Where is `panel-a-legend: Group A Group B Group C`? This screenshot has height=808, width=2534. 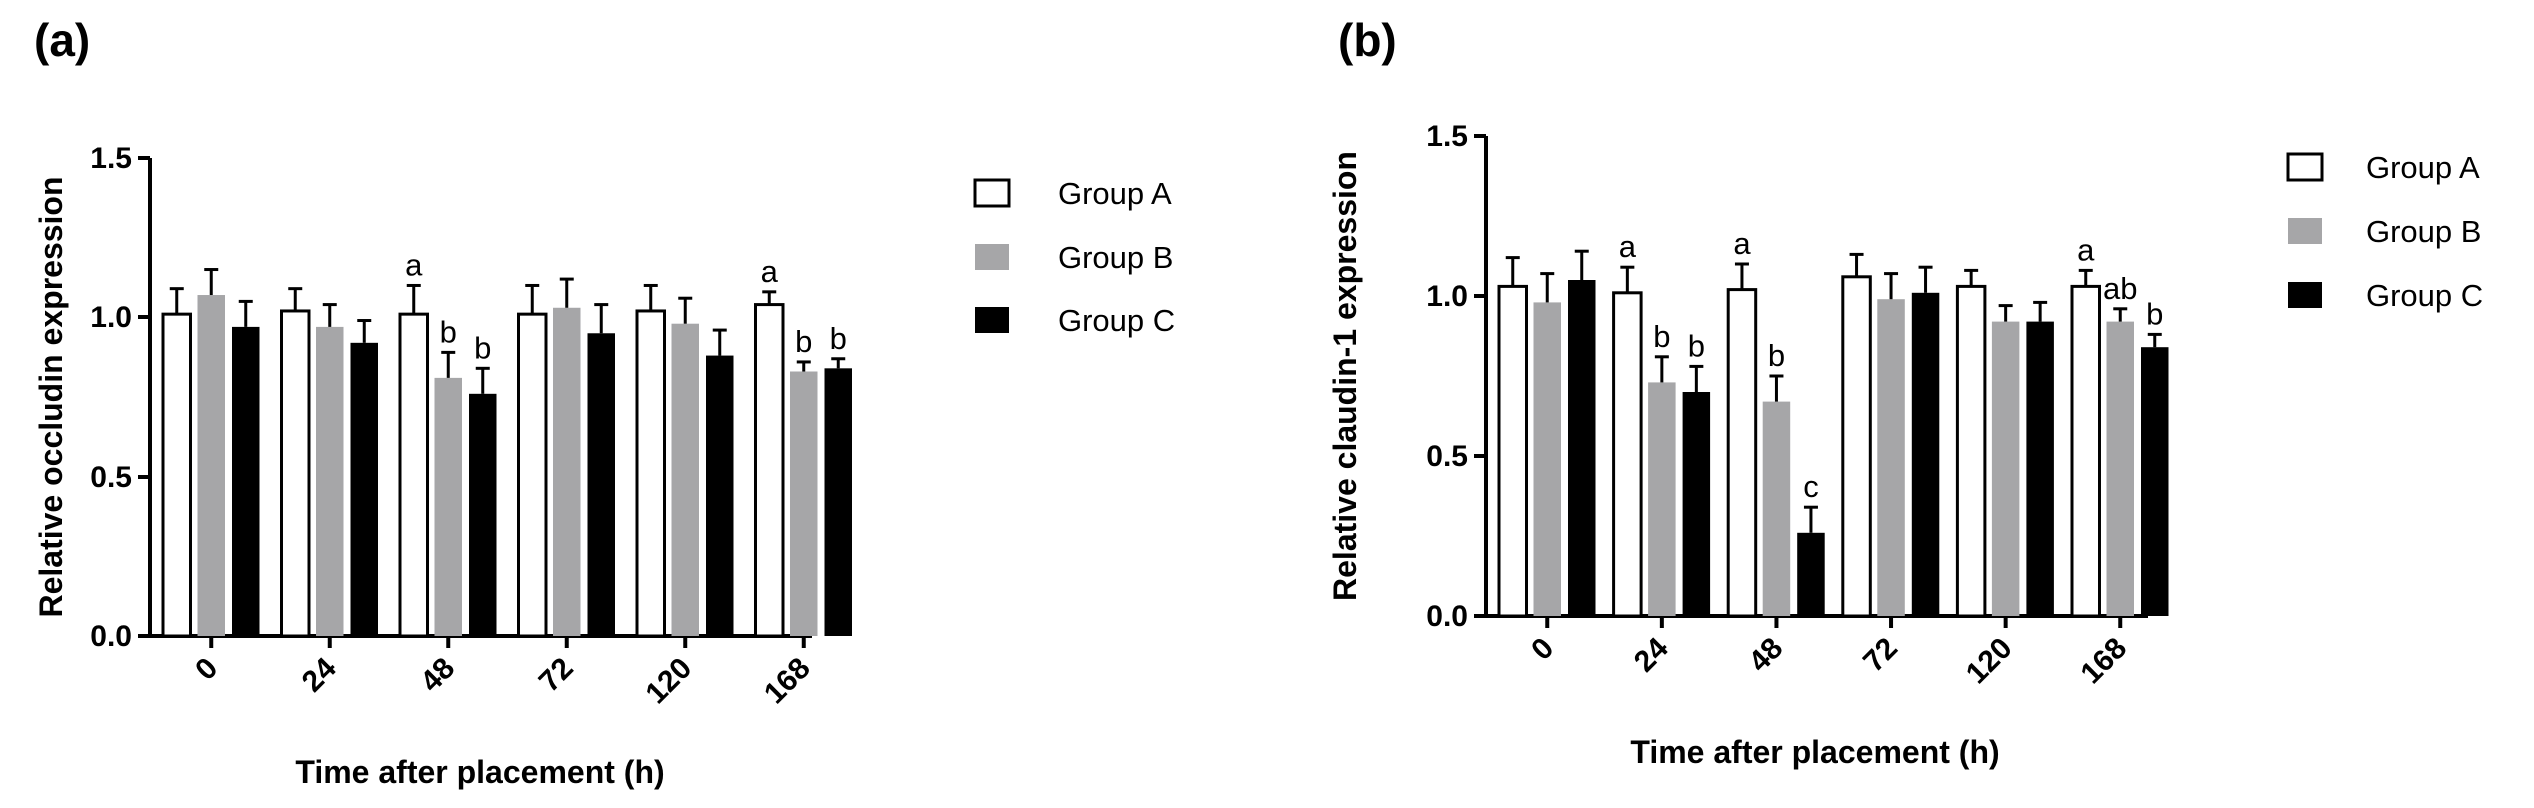
panel-a-legend: Group A Group B Group C is located at coordinates (1074, 257).